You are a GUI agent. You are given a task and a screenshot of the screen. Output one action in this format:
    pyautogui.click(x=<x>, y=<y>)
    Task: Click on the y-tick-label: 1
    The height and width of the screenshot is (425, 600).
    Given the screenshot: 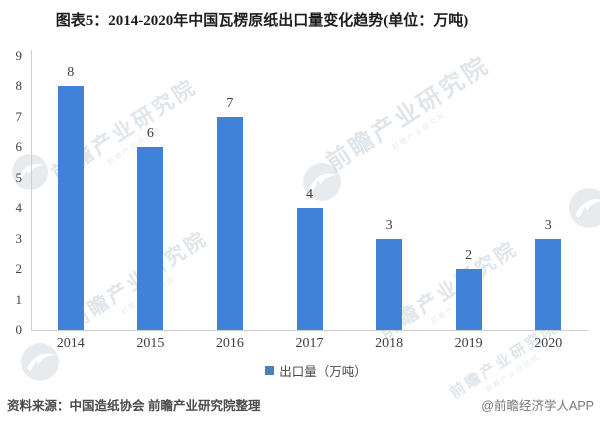 What is the action you would take?
    pyautogui.click(x=19, y=299)
    